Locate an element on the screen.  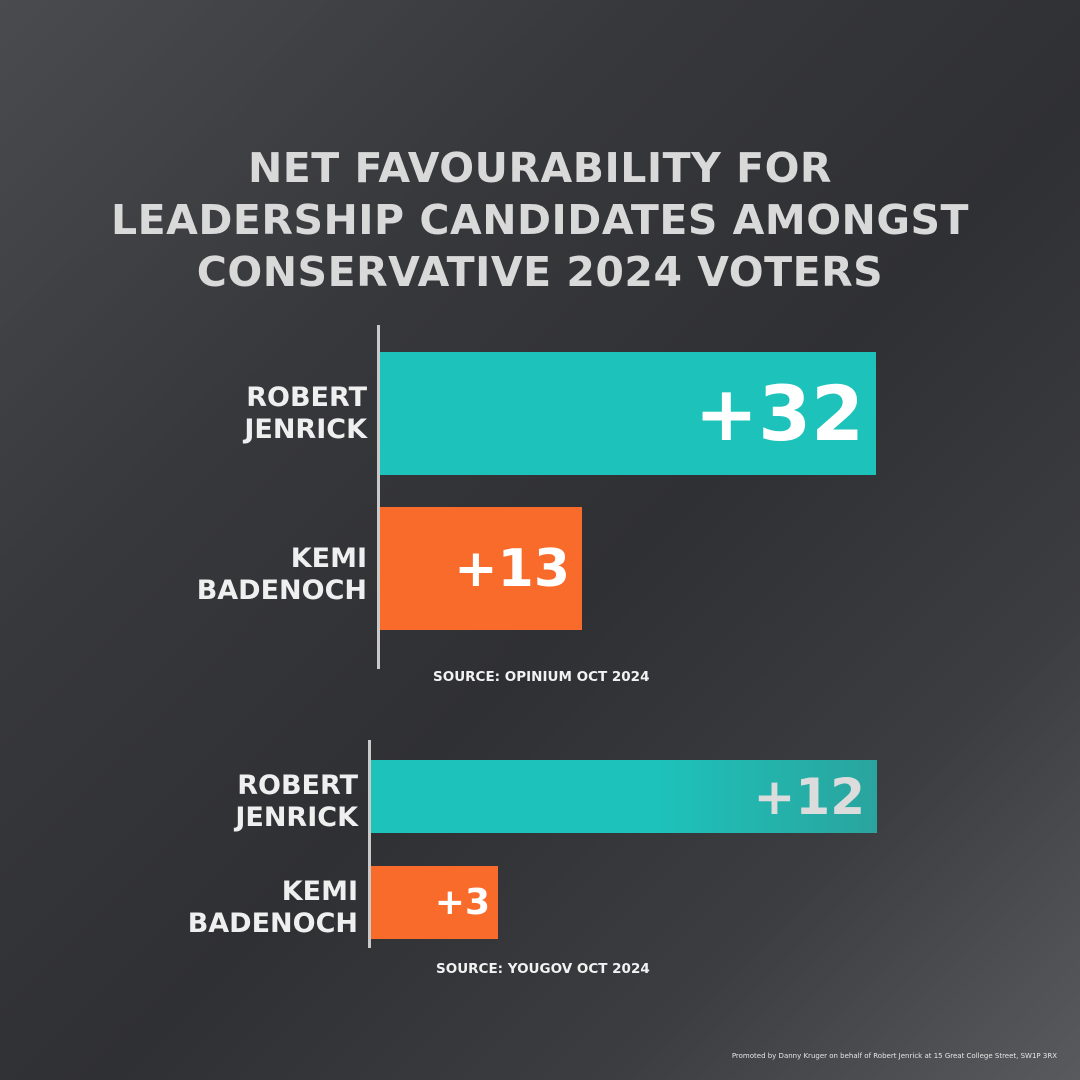
opinium-candidate-name-badenoch: KEMI BADENOCH is located at coordinates (281, 574).